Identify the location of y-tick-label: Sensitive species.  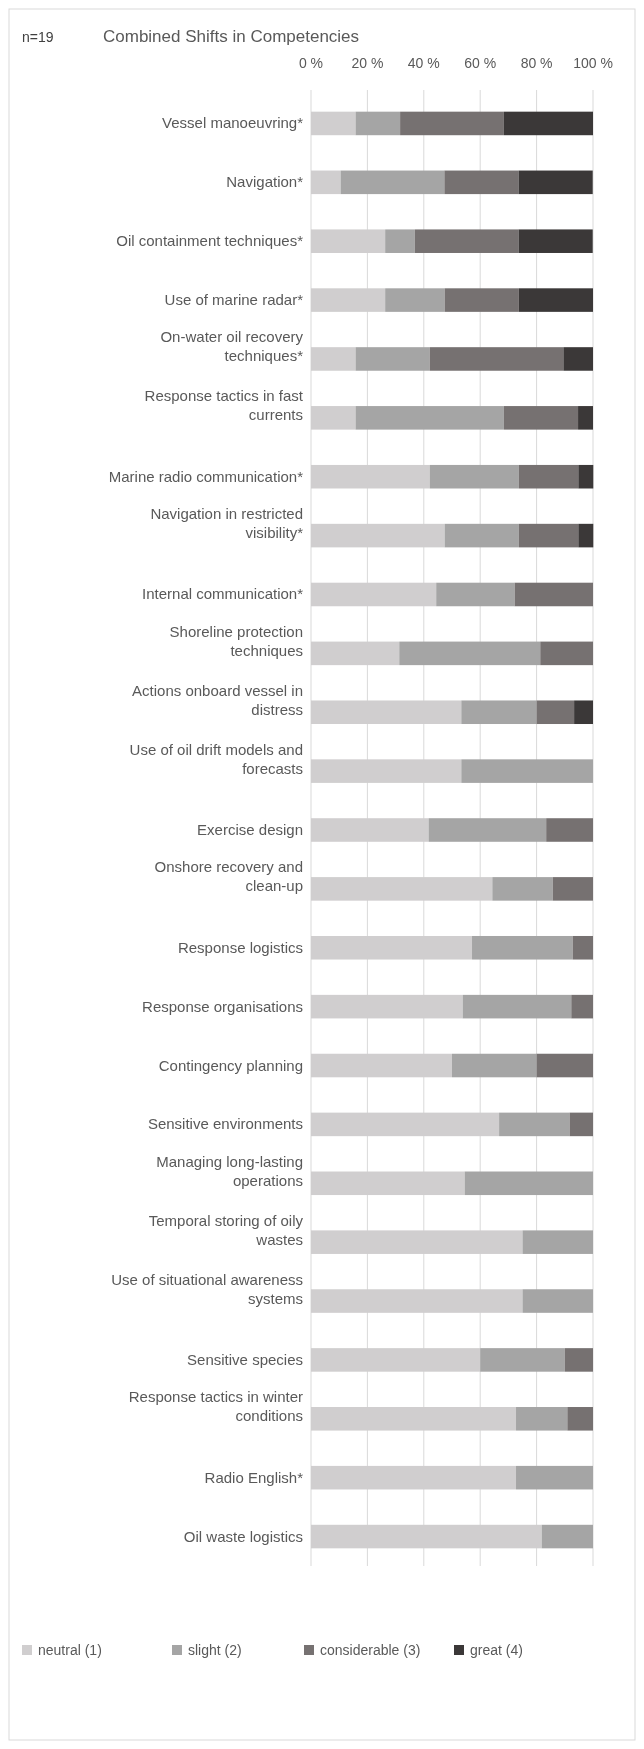
(245, 1359).